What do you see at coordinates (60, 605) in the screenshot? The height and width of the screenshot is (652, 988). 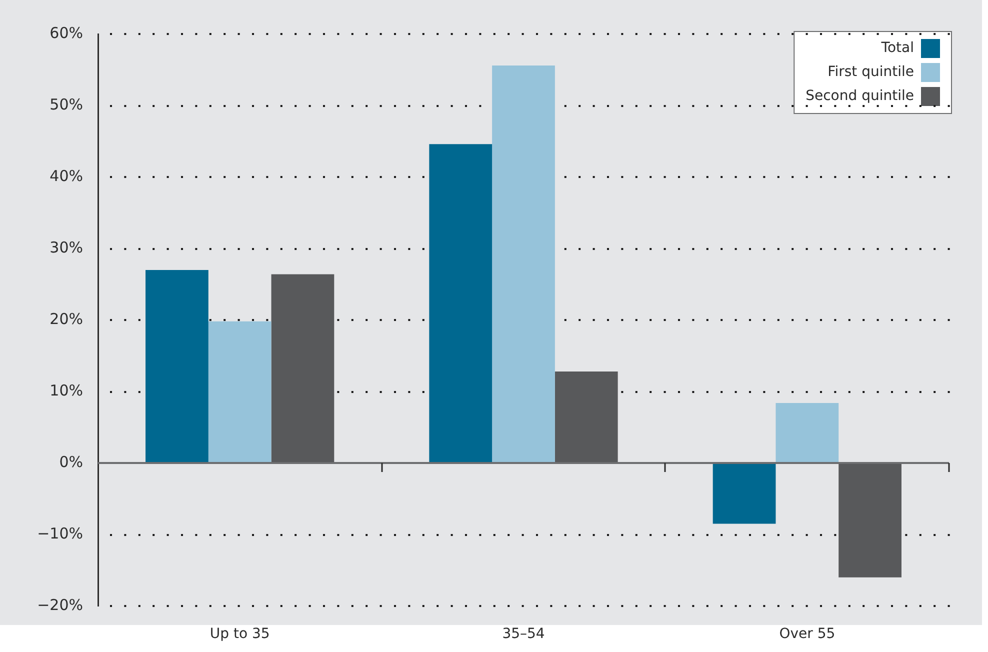 I see `y-tick-label: −20%` at bounding box center [60, 605].